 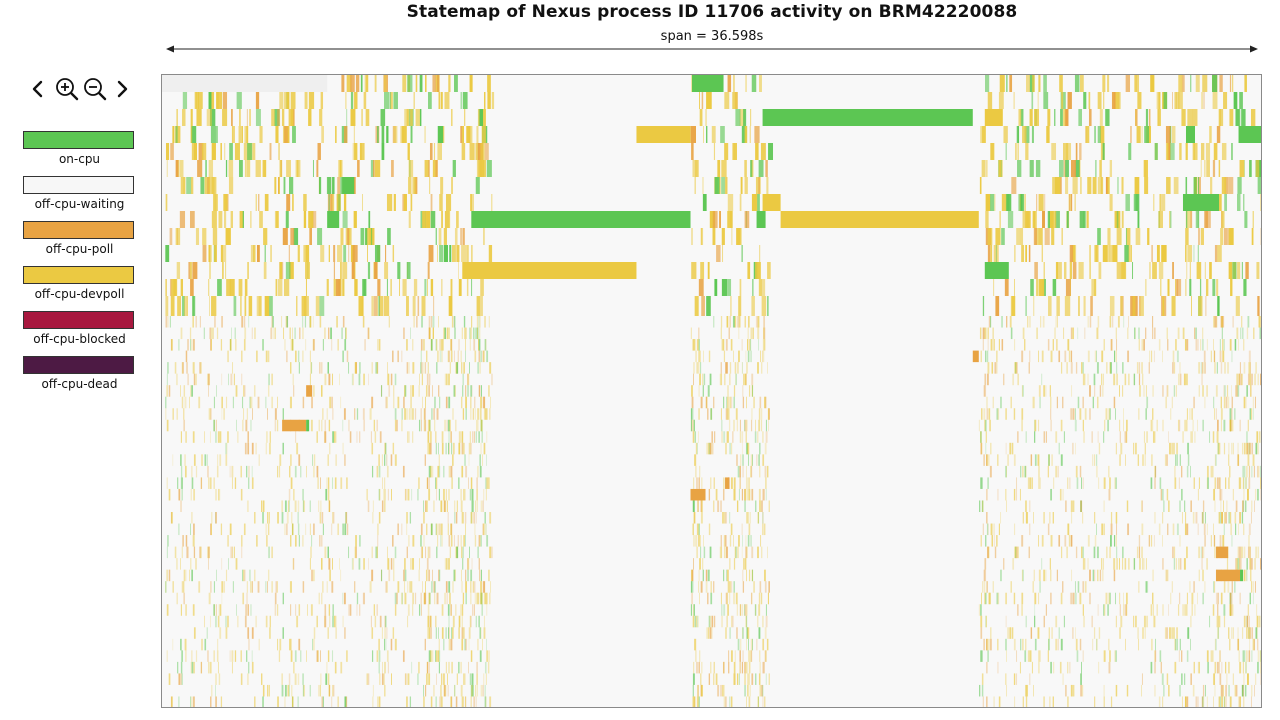 I want to click on chevron-right-icon, so click(x=122, y=89).